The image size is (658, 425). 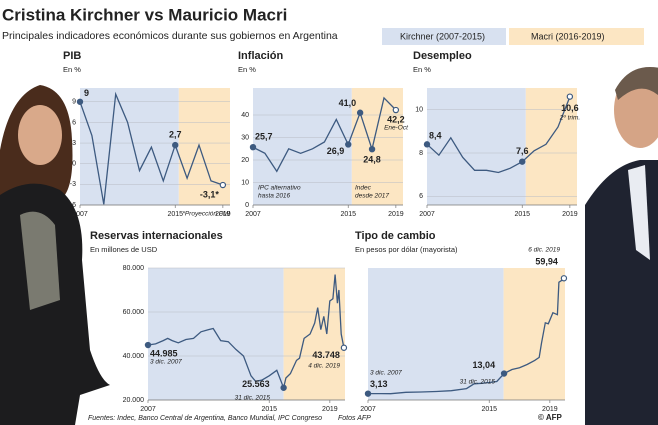 What do you see at coordinates (134, 356) in the screenshot?
I see `y-tick-label: 40.000` at bounding box center [134, 356].